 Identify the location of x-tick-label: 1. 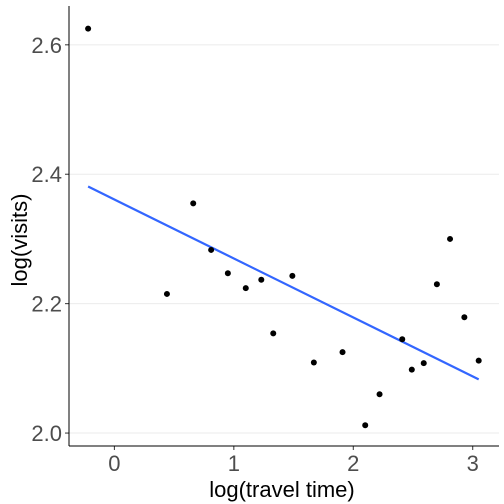
(234, 463).